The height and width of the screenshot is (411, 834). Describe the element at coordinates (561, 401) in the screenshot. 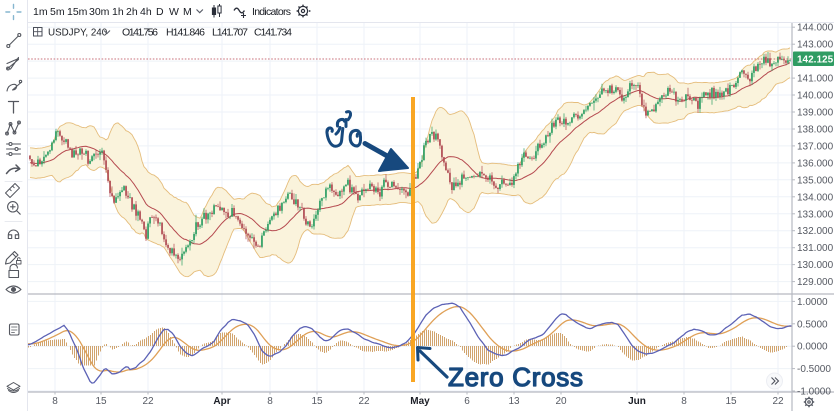

I see `svg-text: 20` at that location.